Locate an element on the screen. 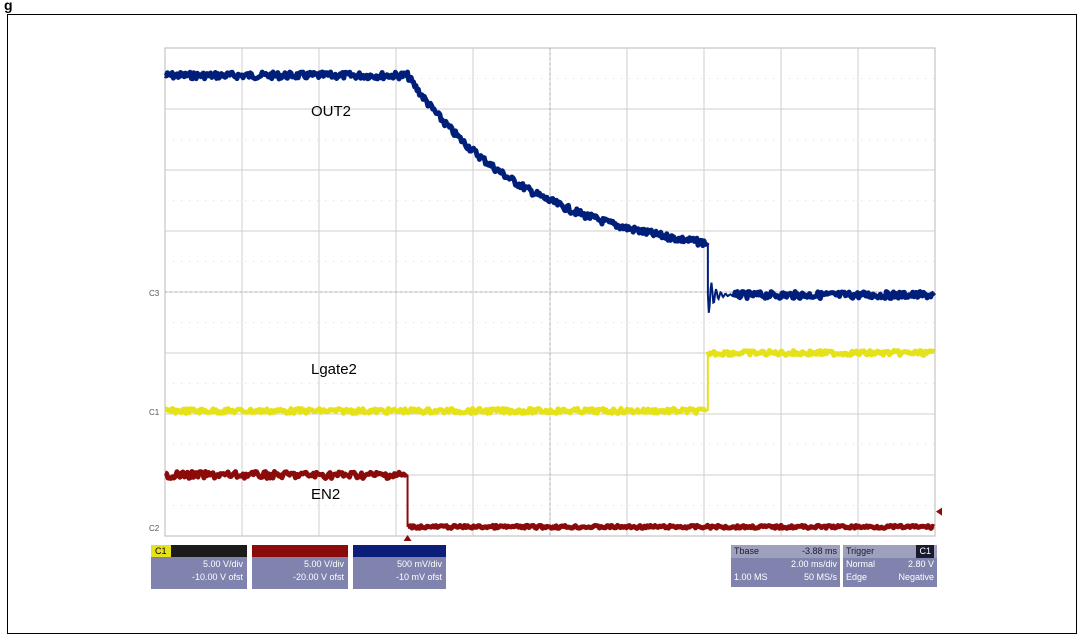 The width and height of the screenshot is (1084, 634). channel-3-volts-div: 500 mV/div is located at coordinates (419, 564).